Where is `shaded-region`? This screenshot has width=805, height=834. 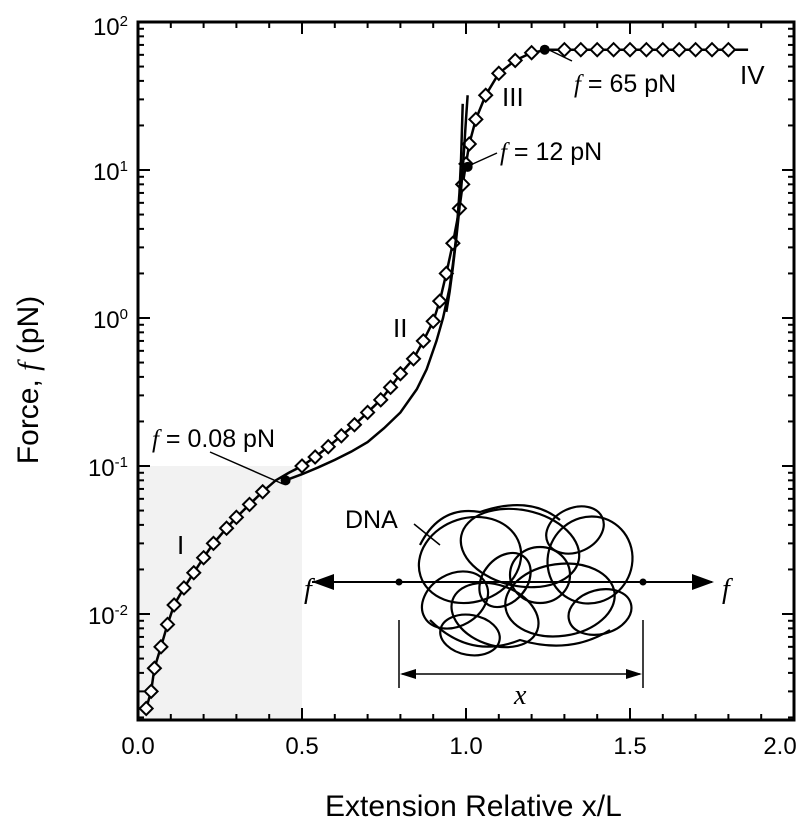 shaded-region is located at coordinates (220, 593).